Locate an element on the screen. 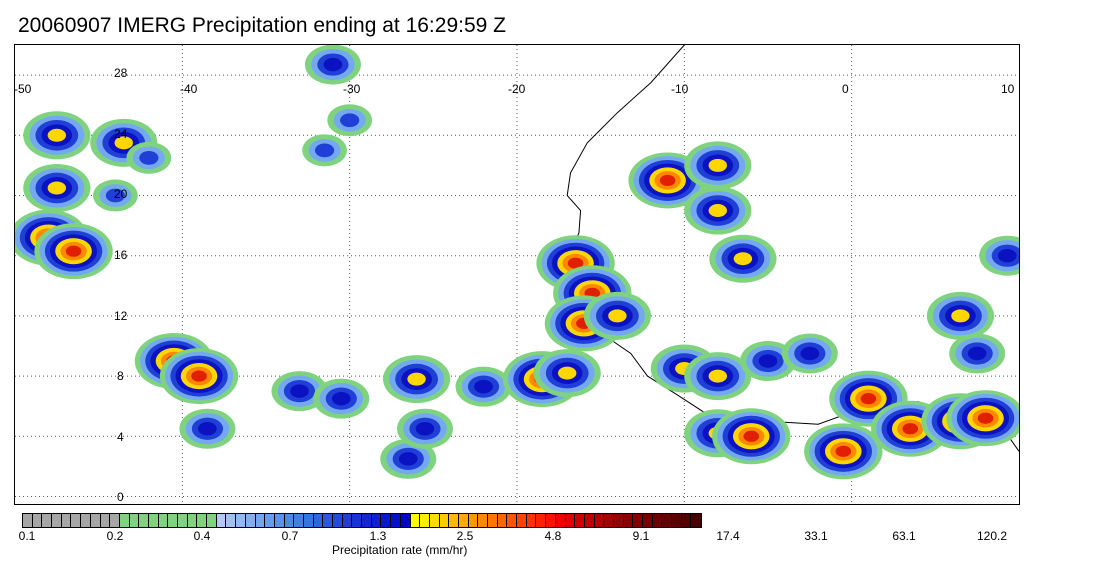 The image size is (1101, 571). colorbar-tick-label: 0.2 is located at coordinates (115, 536).